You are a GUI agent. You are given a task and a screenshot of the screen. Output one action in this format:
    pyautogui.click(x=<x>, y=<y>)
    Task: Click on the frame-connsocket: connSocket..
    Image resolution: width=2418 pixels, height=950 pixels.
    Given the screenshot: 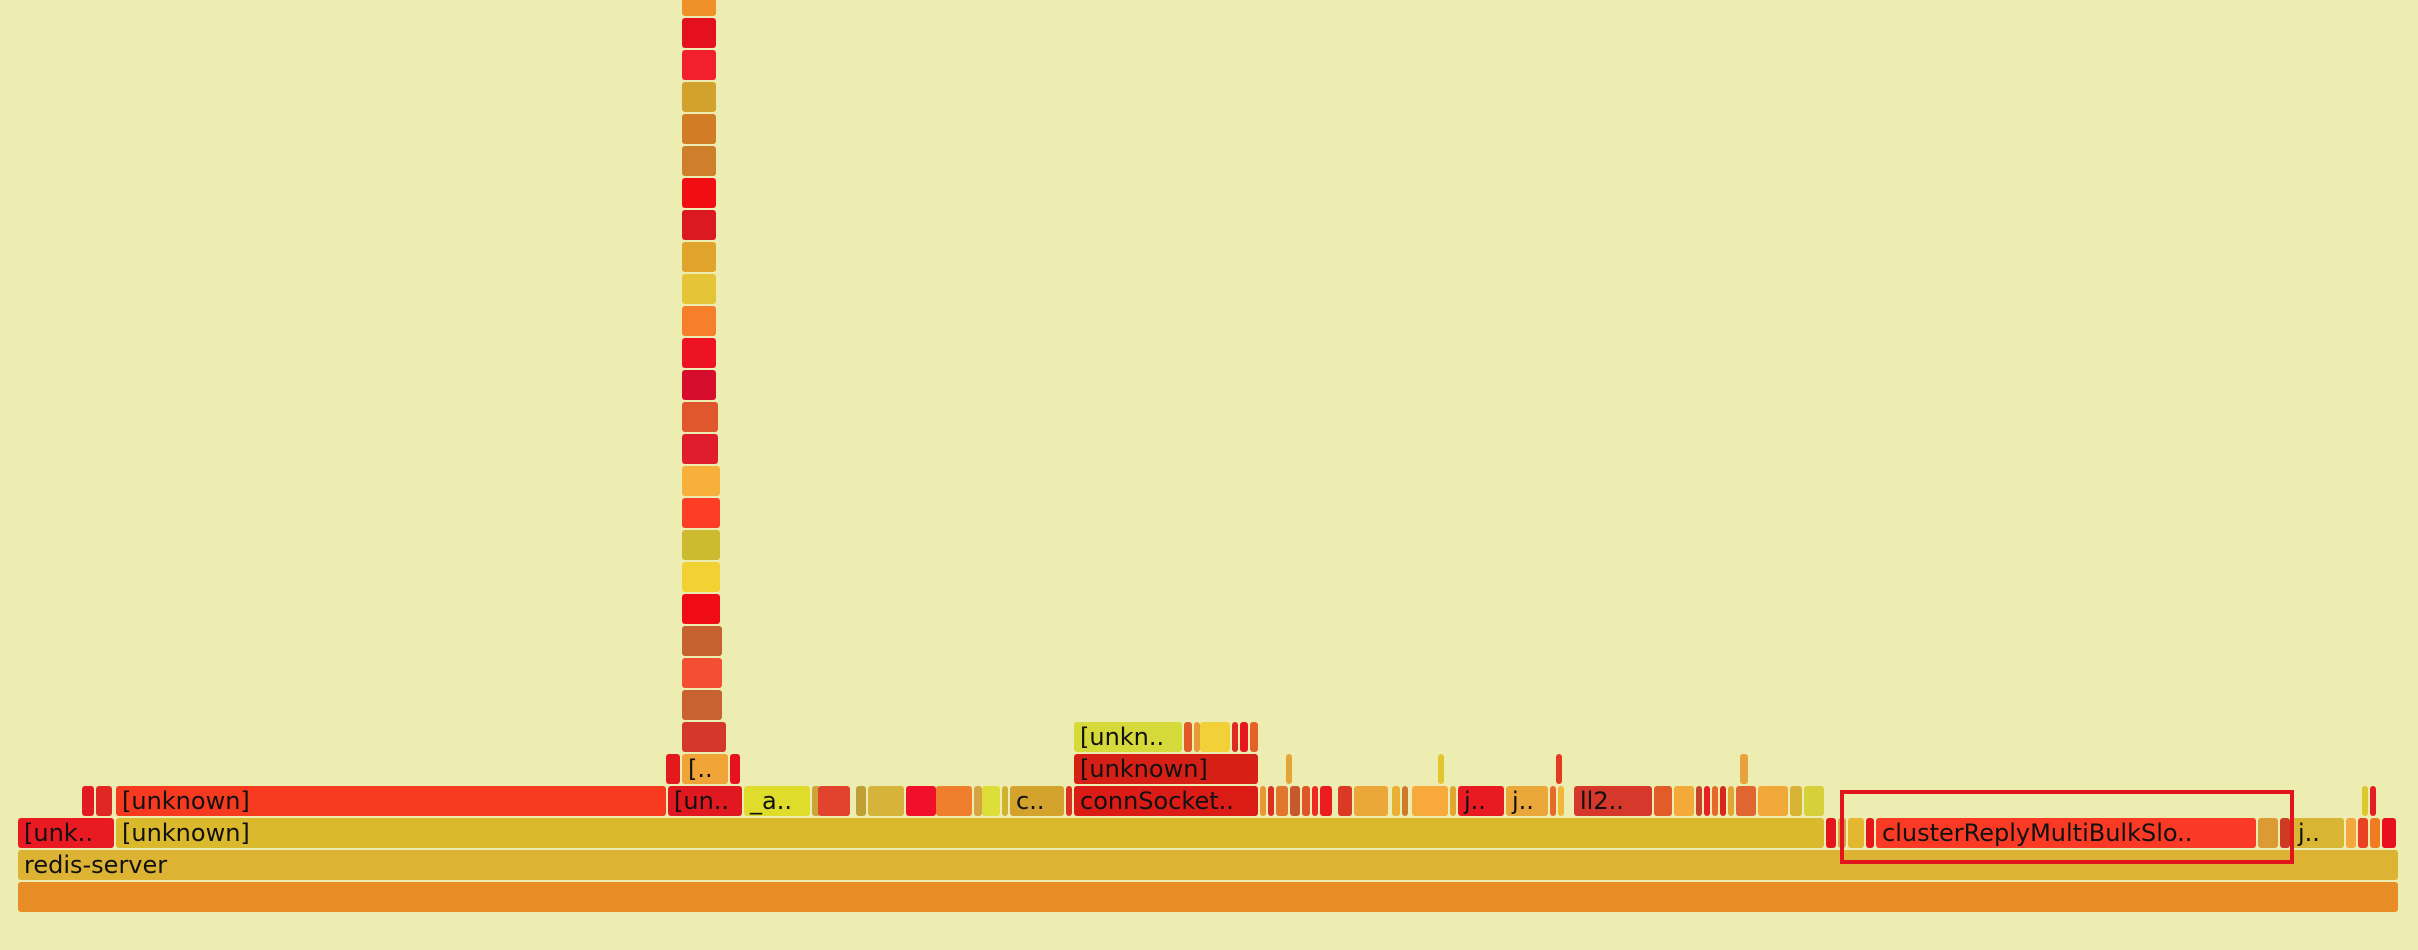 What is the action you would take?
    pyautogui.click(x=1166, y=801)
    